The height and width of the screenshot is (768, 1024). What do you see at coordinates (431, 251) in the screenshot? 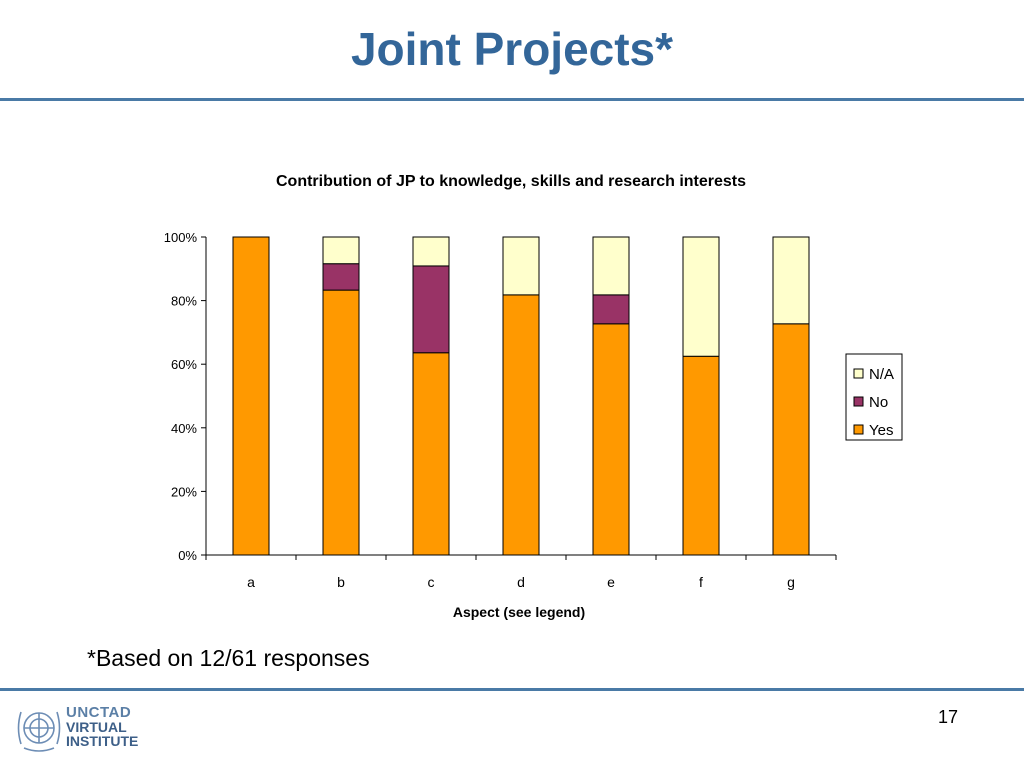
I see `bar-na-c` at bounding box center [431, 251].